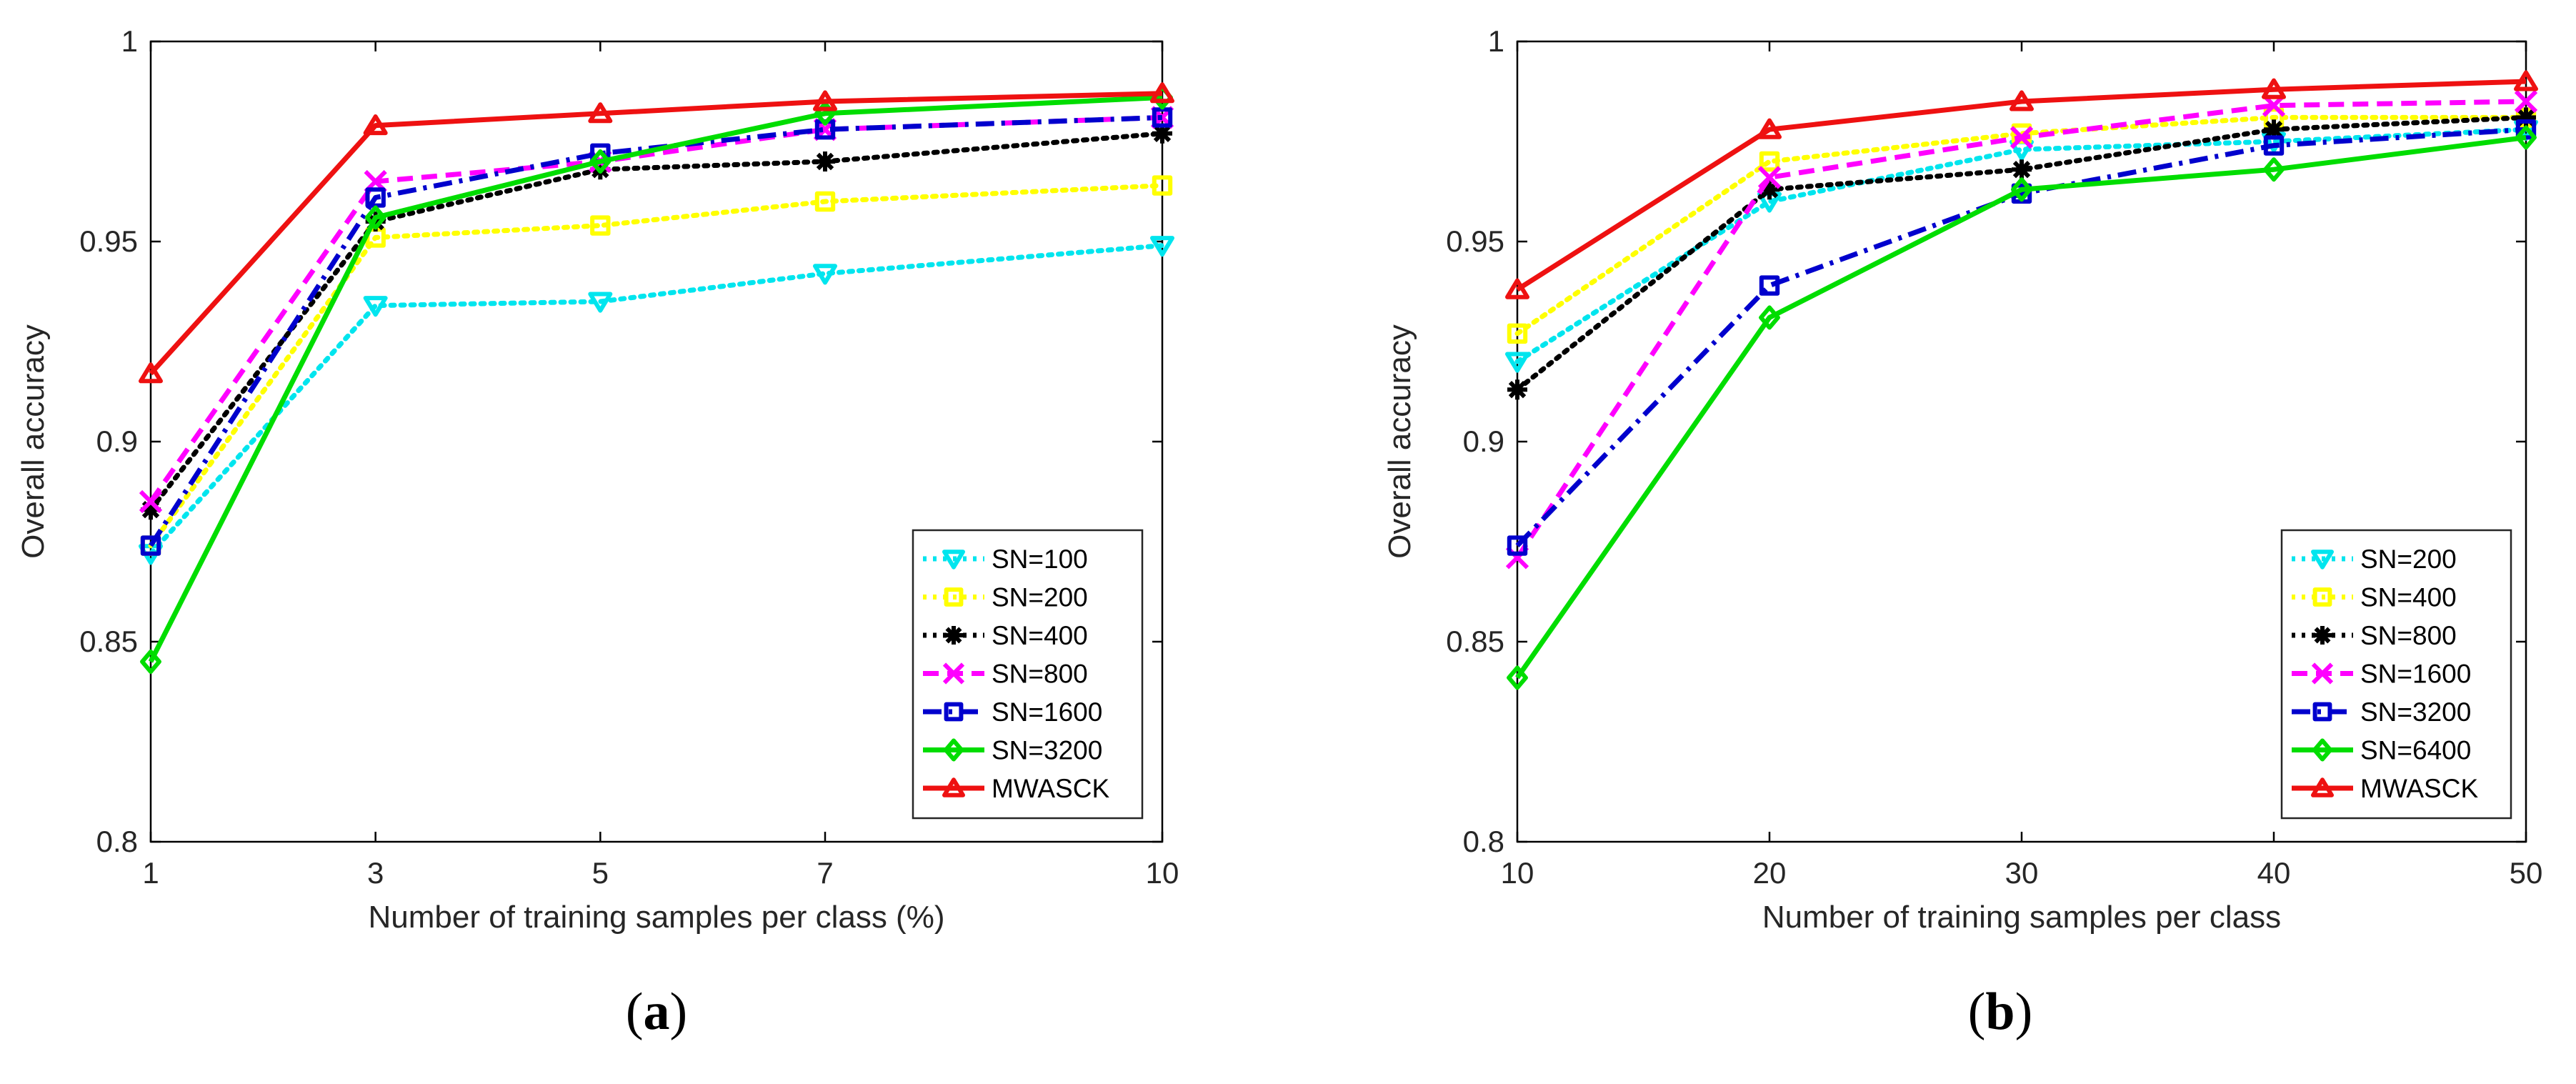  I want to click on panel-caption: (b), so click(2000, 1012).